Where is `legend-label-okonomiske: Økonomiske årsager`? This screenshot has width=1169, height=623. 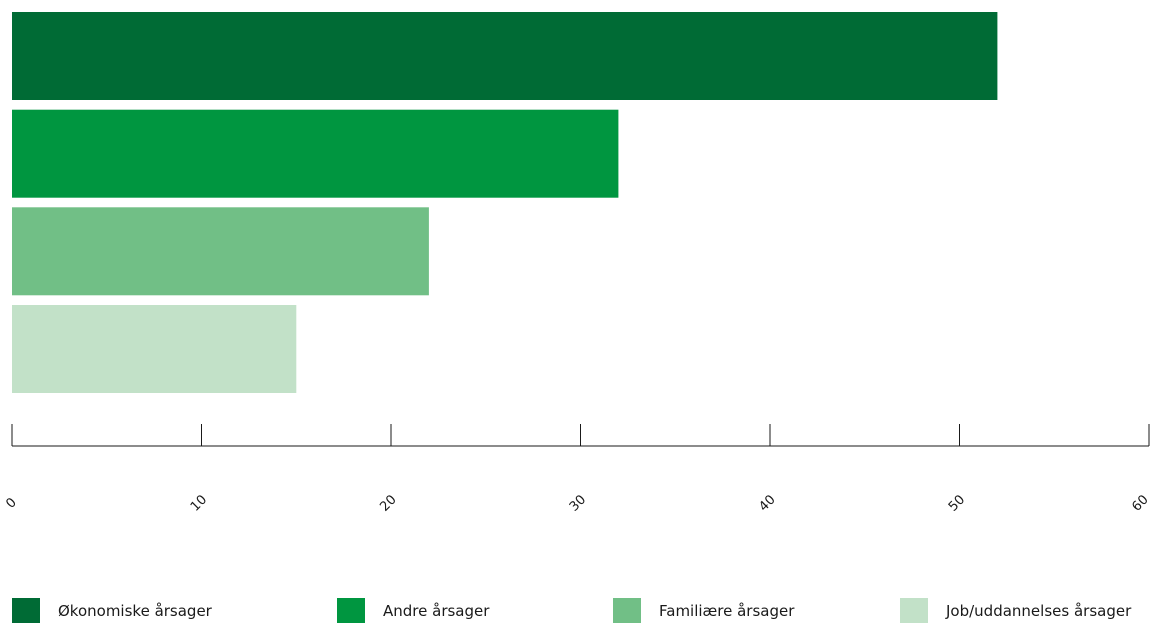
legend-label-okonomiske: Økonomiske årsager is located at coordinates (135, 610).